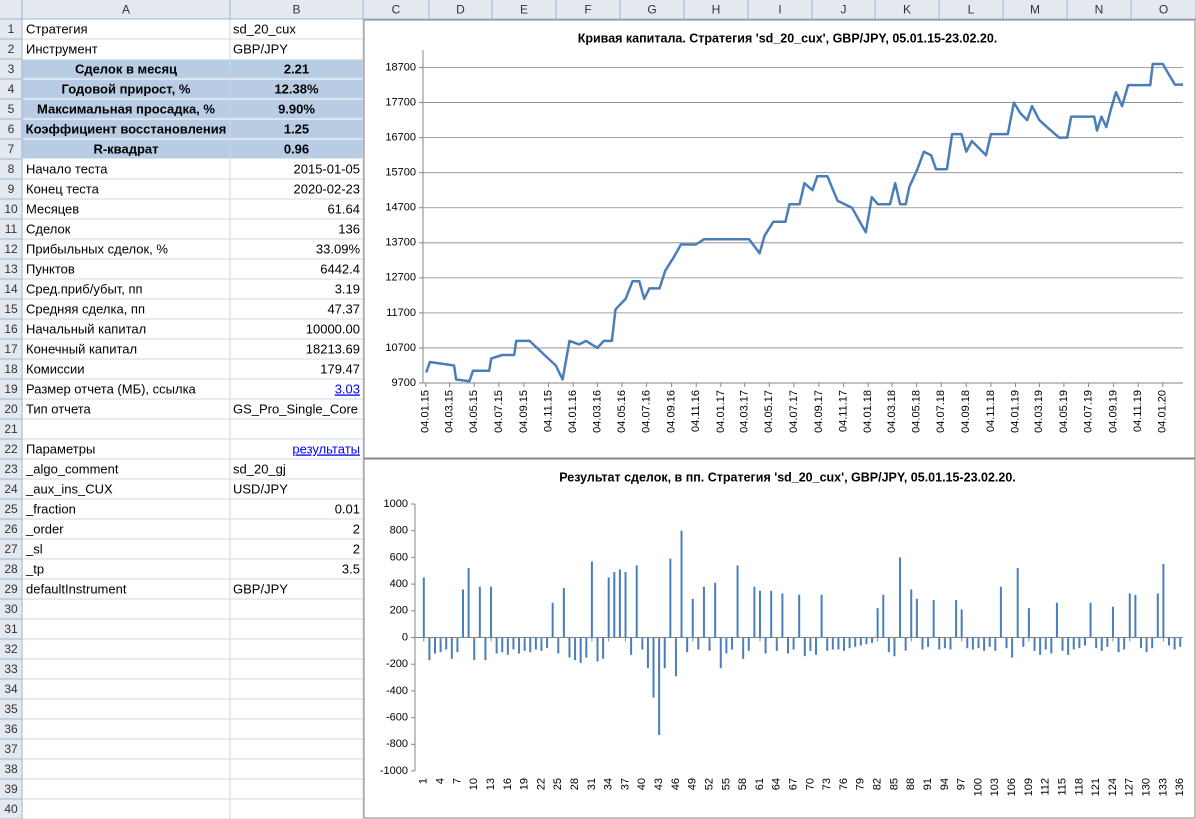 The height and width of the screenshot is (819, 1196). Describe the element at coordinates (326, 448) in the screenshot. I see `cell-link: результаты` at that location.